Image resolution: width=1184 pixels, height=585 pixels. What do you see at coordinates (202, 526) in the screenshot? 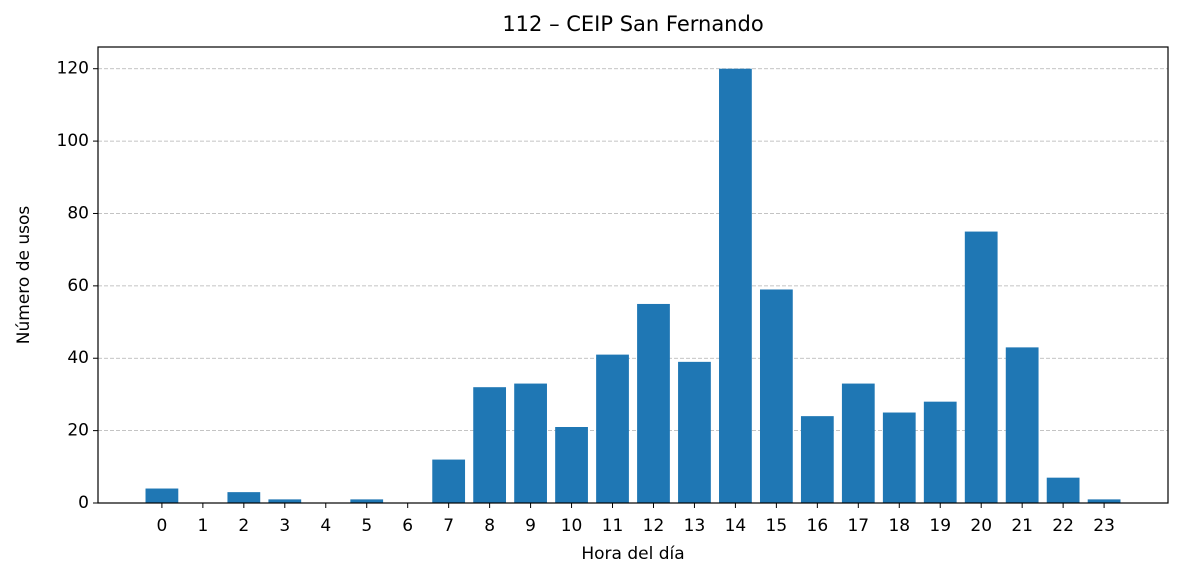
I see `x-tick-label: 1` at bounding box center [202, 526].